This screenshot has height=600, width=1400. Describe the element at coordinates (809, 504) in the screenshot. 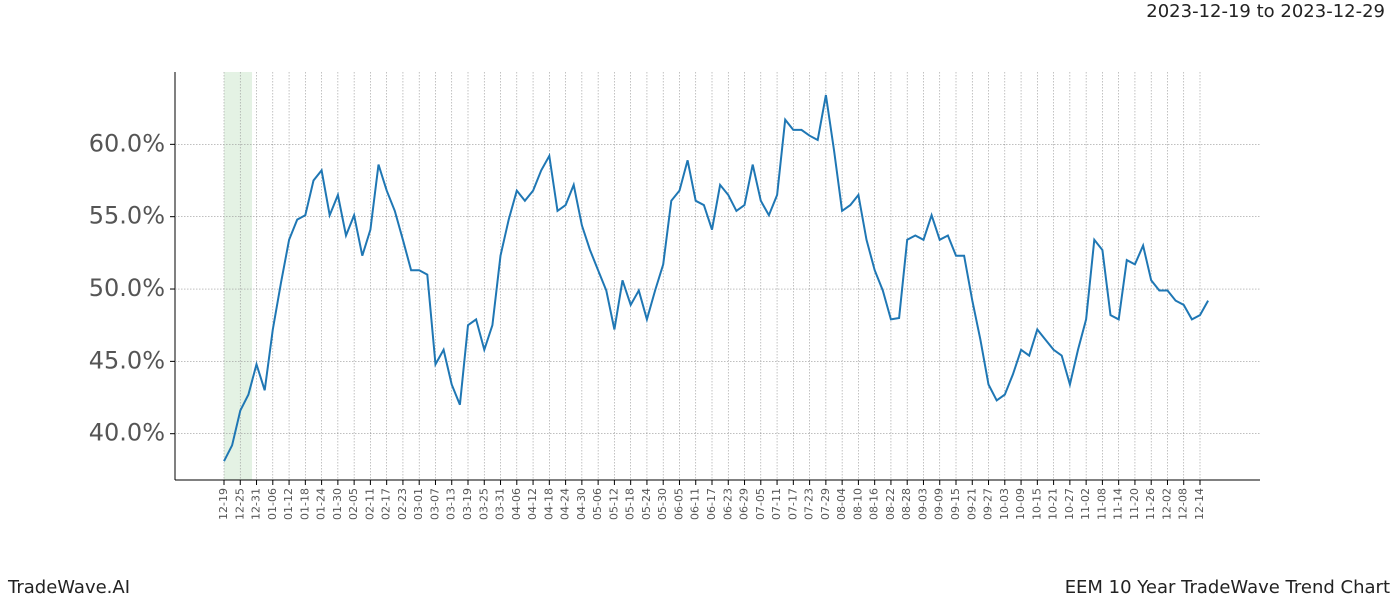

I see `x-tick-label: 07-23` at that location.